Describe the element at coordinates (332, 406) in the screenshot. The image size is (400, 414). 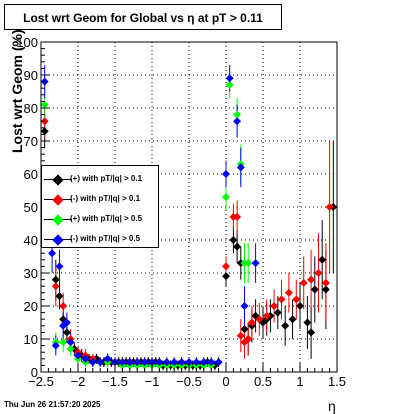
I see `x-axis-label: η` at that location.